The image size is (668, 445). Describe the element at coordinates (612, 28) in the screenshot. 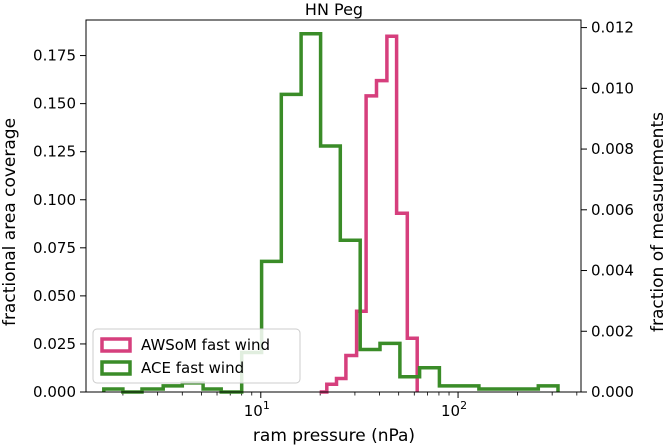

I see `y-right-tick-label: 0.012` at that location.